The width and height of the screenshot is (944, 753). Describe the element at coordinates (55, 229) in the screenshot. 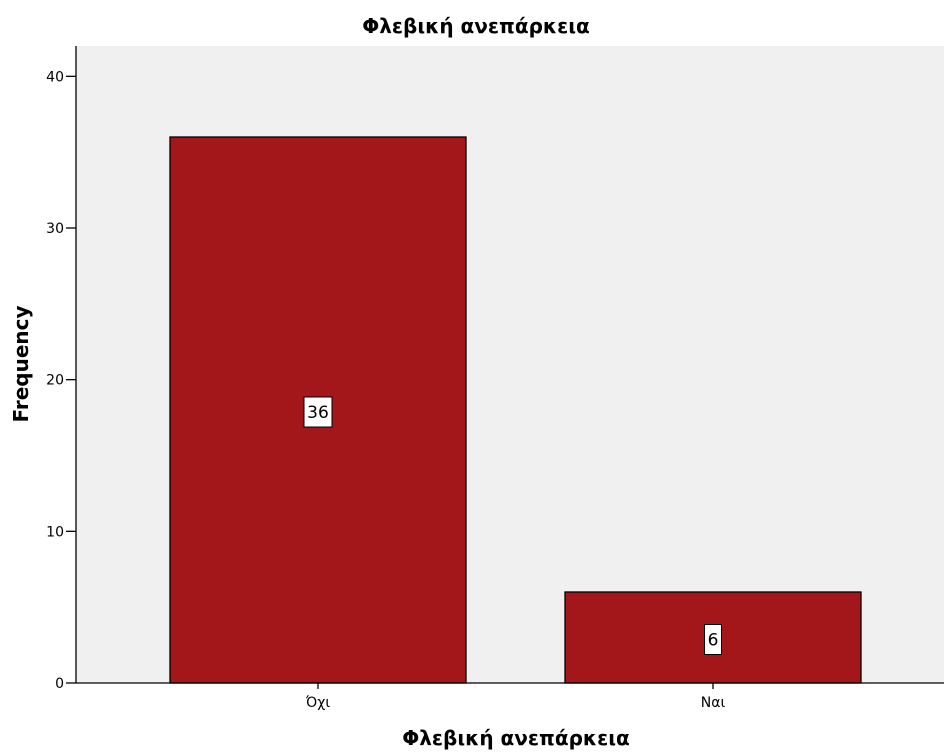

I see `y-tick-label-4: 30` at that location.